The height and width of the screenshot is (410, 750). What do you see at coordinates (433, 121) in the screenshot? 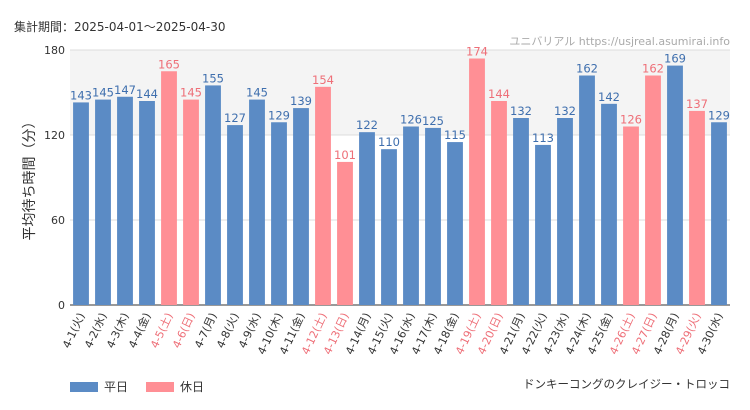
I see `data-label: 125` at bounding box center [433, 121].